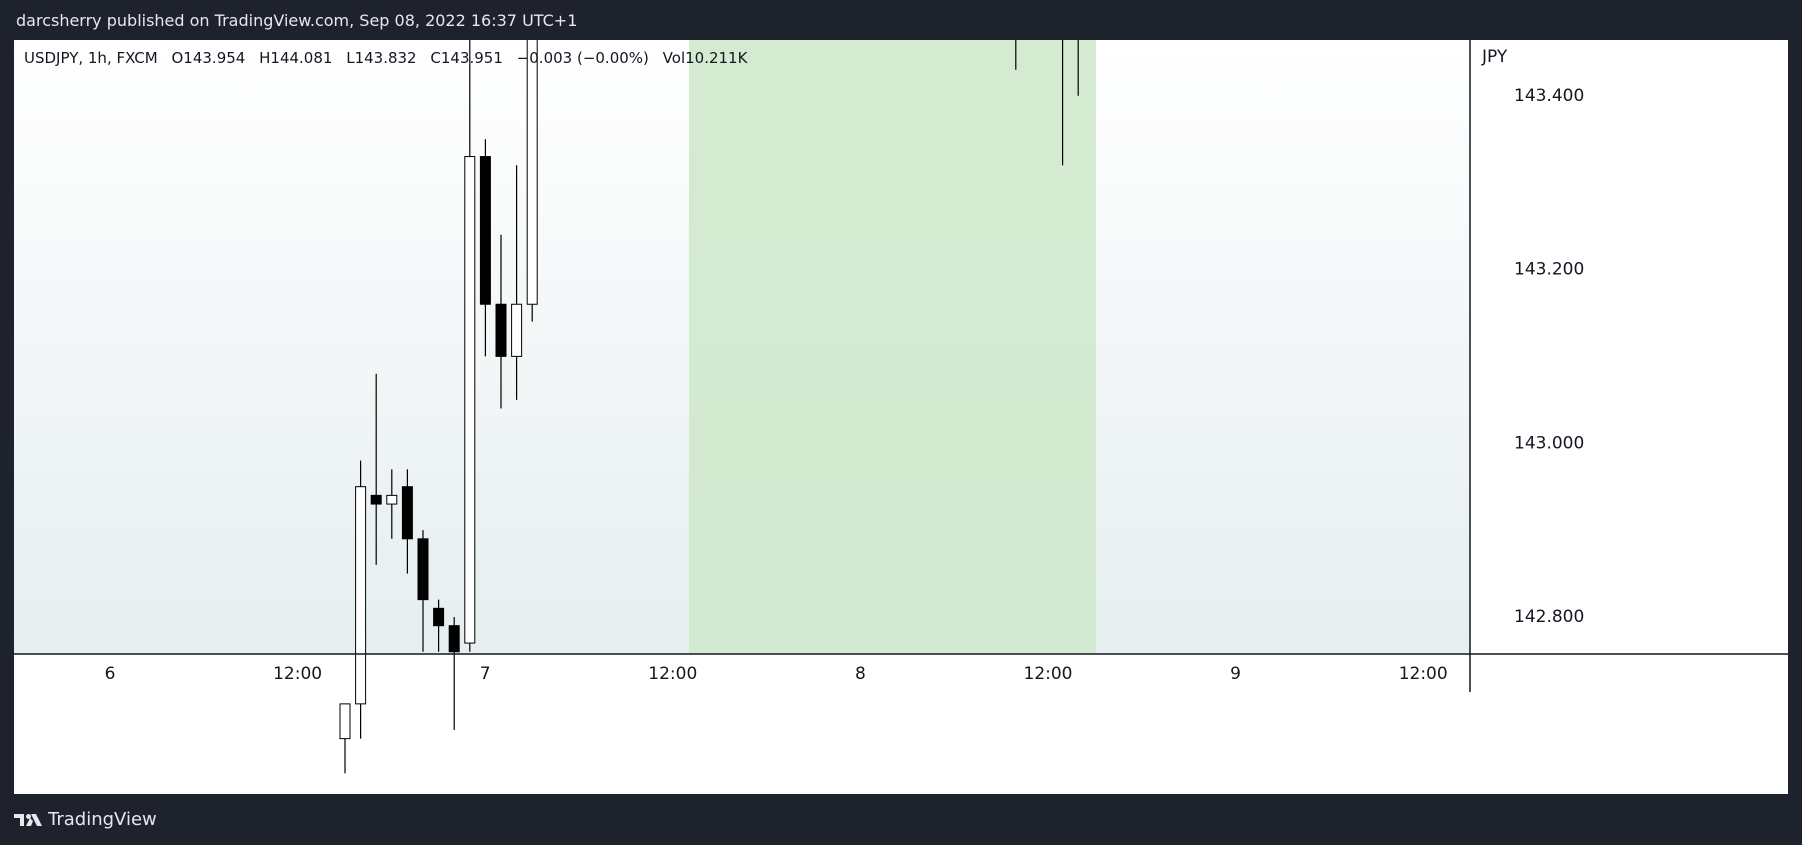  What do you see at coordinates (1549, 443) in the screenshot?
I see `y-tick-label: 143.000` at bounding box center [1549, 443].